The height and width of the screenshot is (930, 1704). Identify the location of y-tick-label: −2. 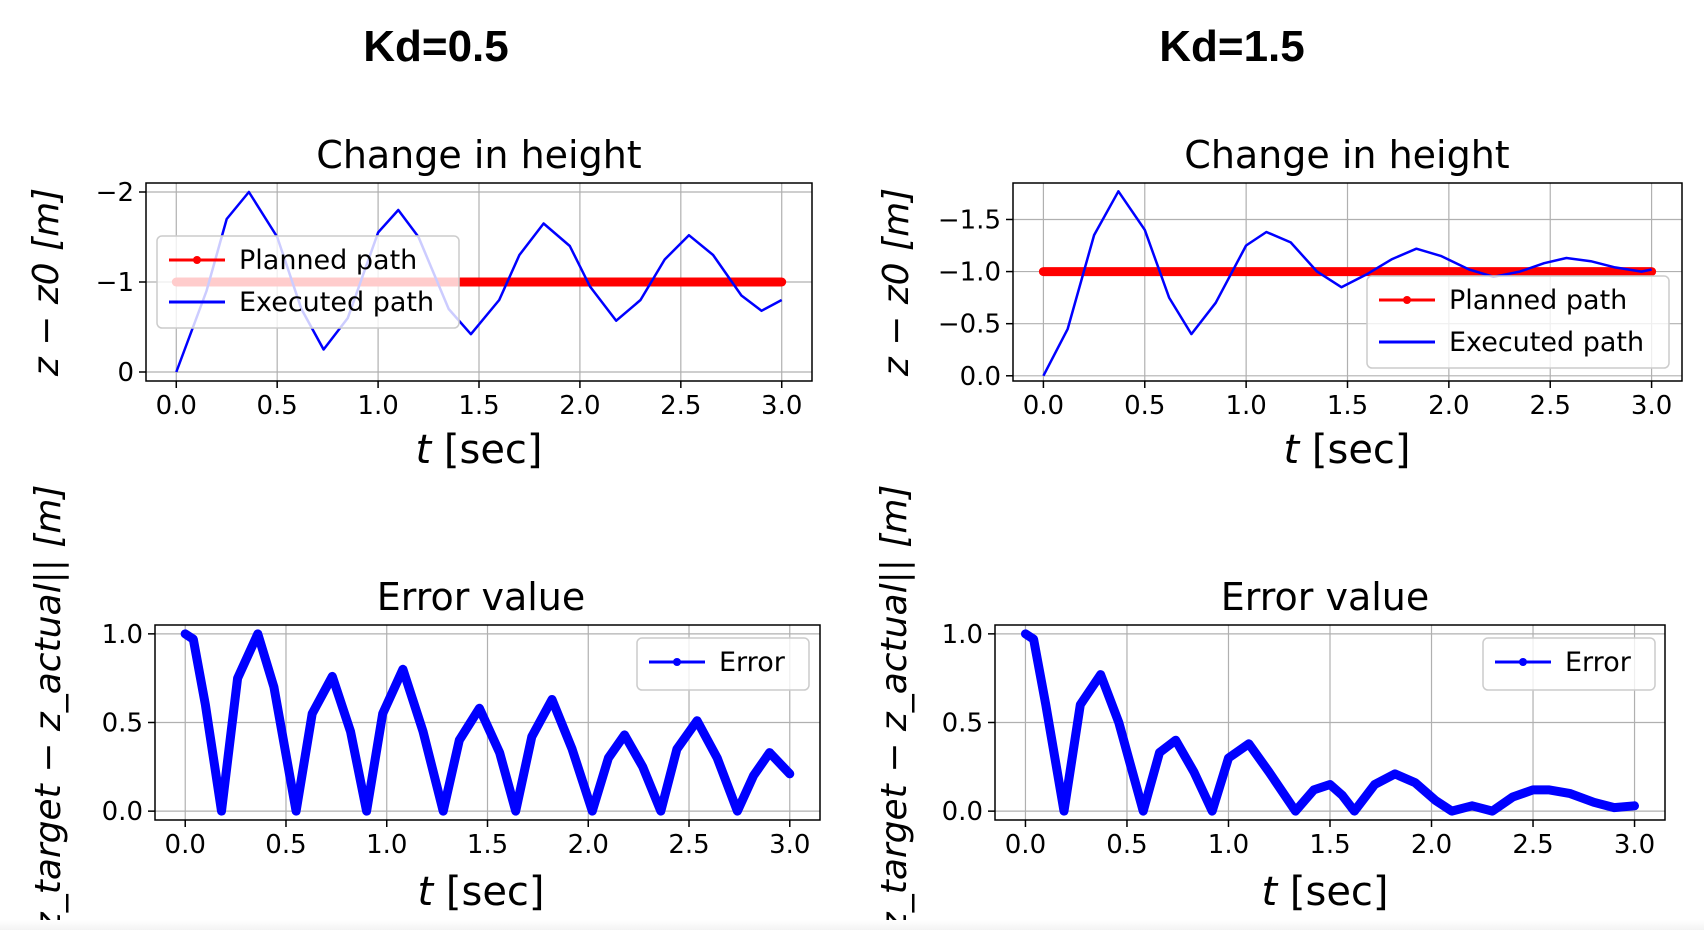
(115, 193).